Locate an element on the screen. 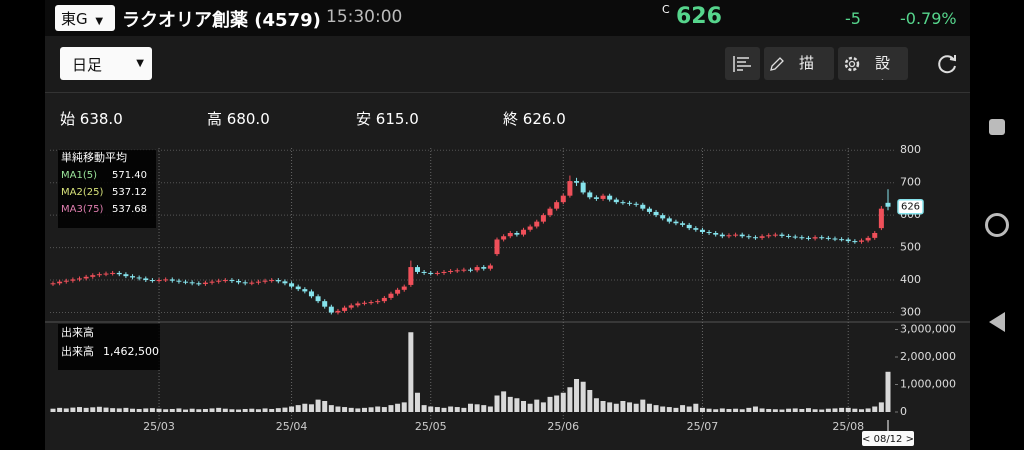 This screenshot has height=450, width=1024. dropdown-arrow: ▼ is located at coordinates (140, 63).